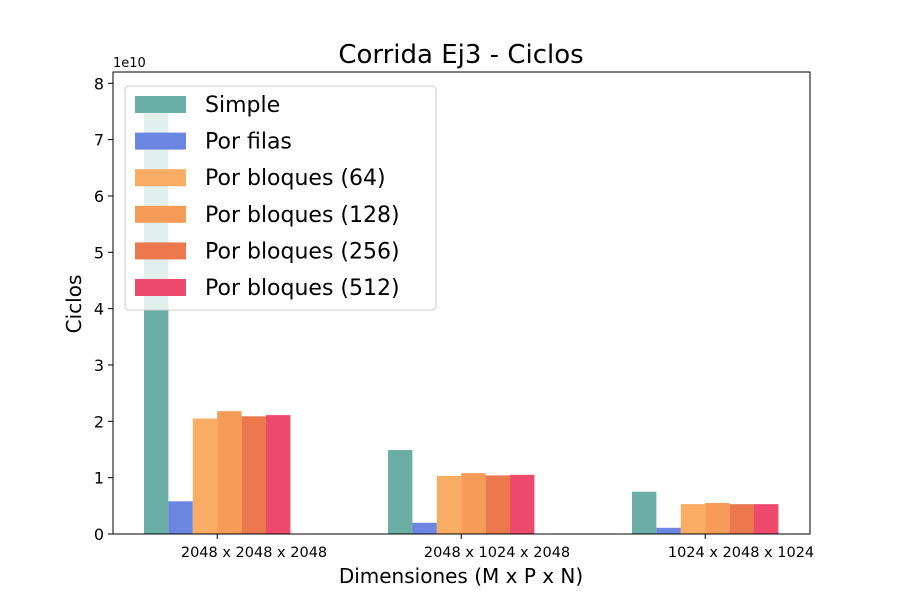 This screenshot has height=600, width=900. What do you see at coordinates (497, 553) in the screenshot?
I see `x-tick-label: 2048 x 1024 x 2048` at bounding box center [497, 553].